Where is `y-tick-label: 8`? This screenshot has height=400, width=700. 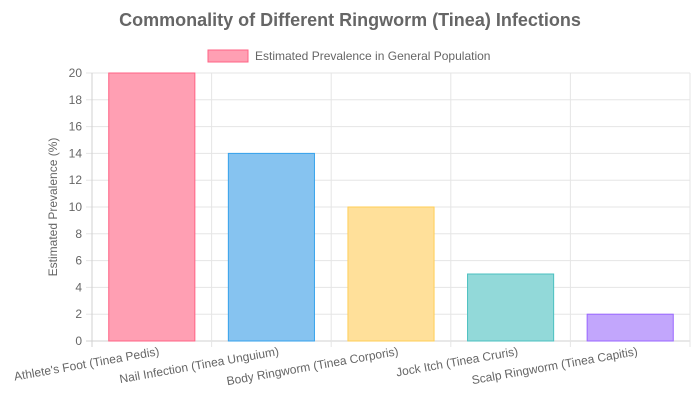 y-tick-label: 8 is located at coordinates (78, 234).